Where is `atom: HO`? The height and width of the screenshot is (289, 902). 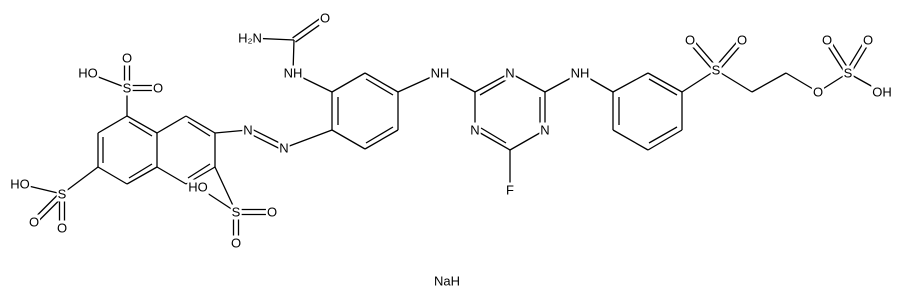 atom: HO is located at coordinates (198, 187).